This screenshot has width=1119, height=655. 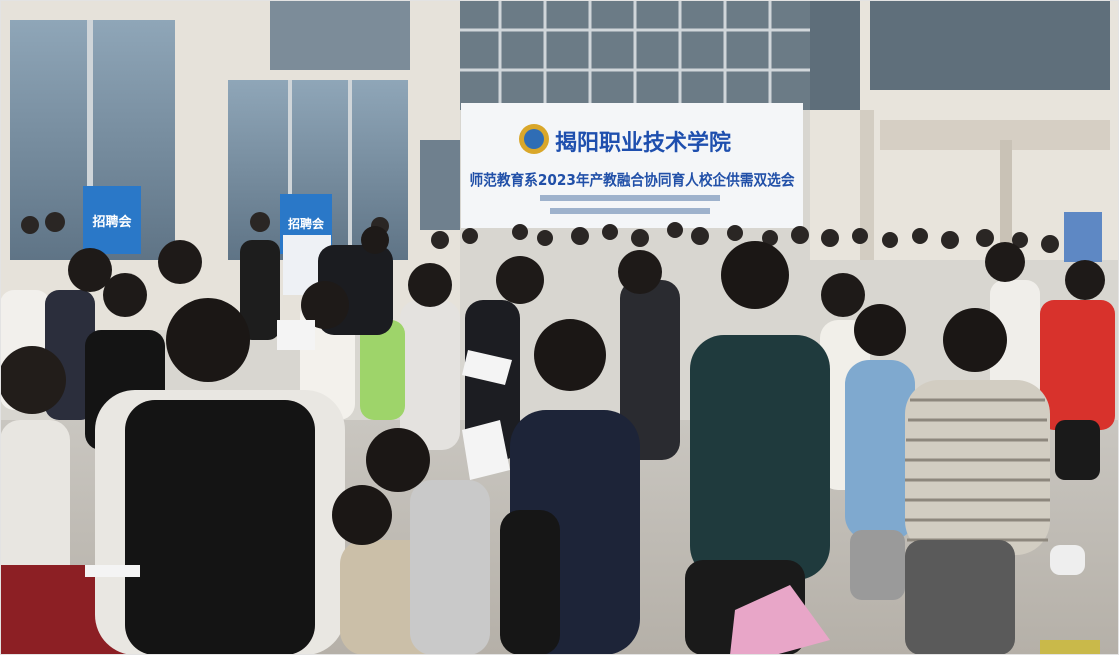 I want to click on crowd-background, so click(x=540, y=232).